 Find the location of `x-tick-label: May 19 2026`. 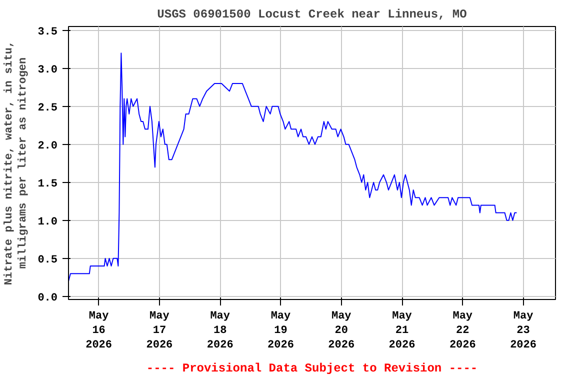

x-tick-label: May 19 2026 is located at coordinates (281, 331).